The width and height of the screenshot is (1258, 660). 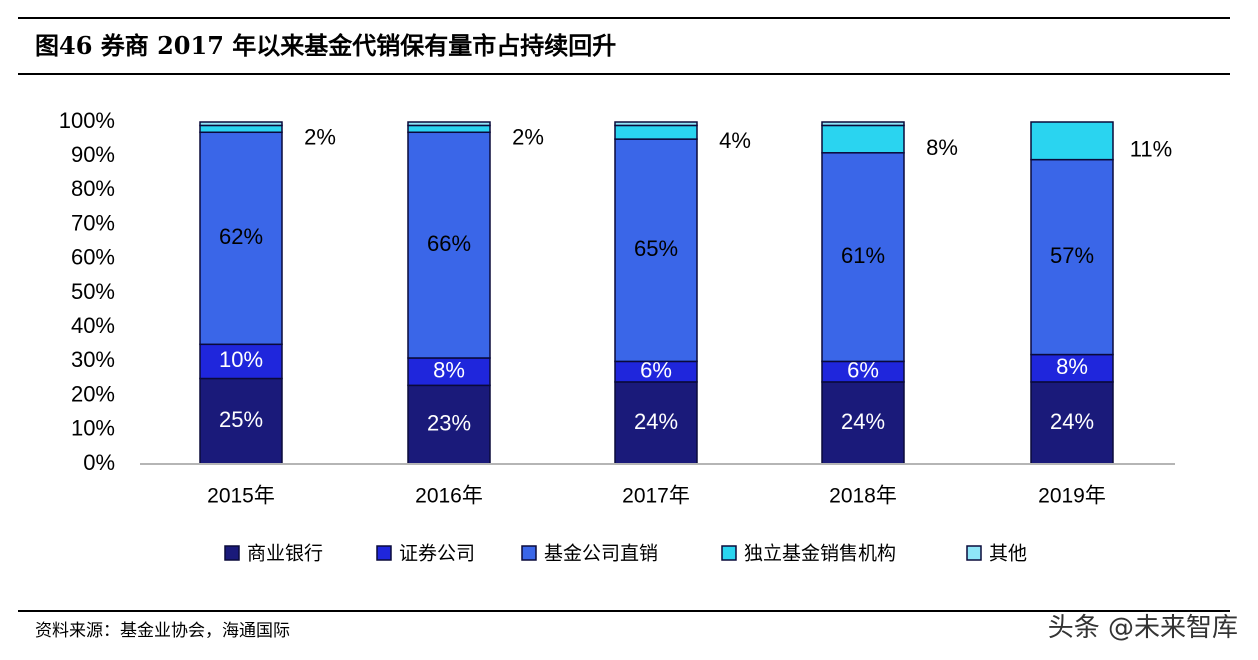 What do you see at coordinates (624, 611) in the screenshot?
I see `bottom-rule` at bounding box center [624, 611].